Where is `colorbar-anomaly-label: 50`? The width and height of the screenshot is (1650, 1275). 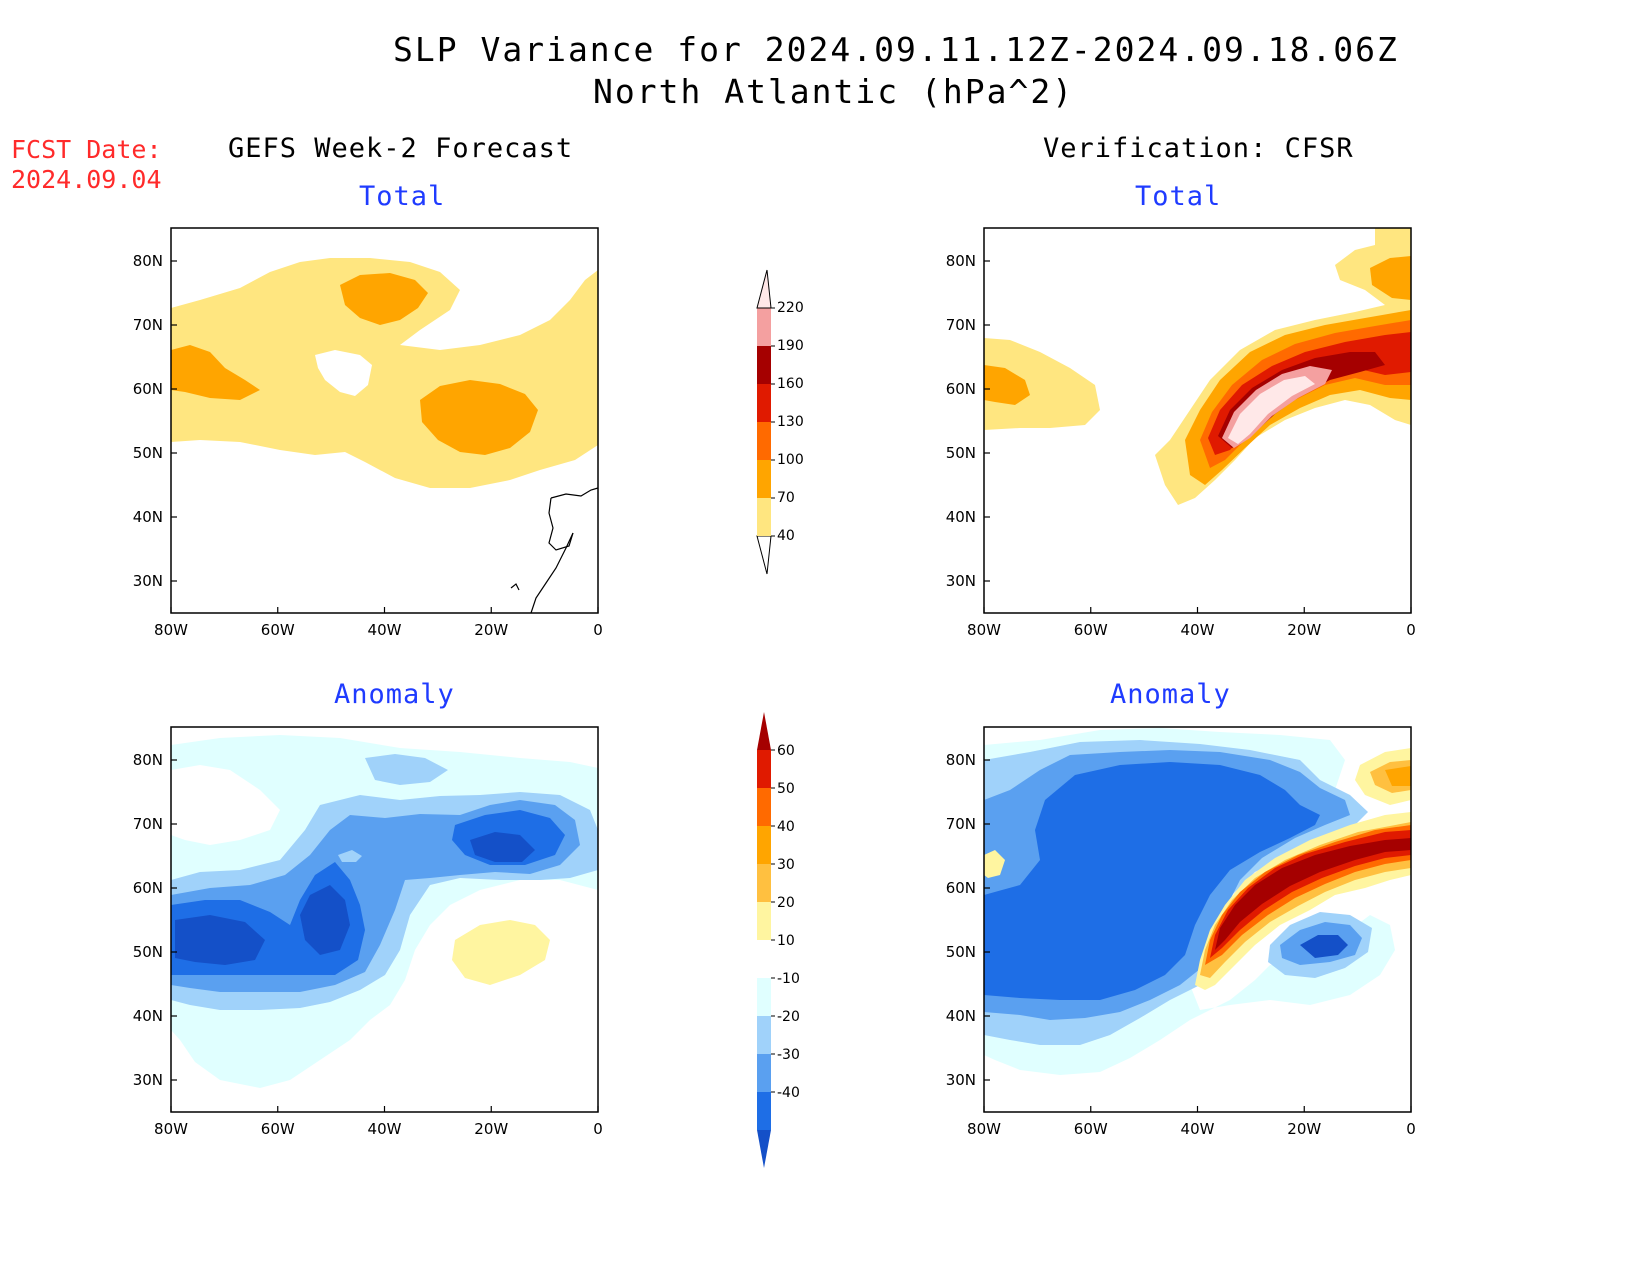 colorbar-anomaly-label: 50 is located at coordinates (786, 789).